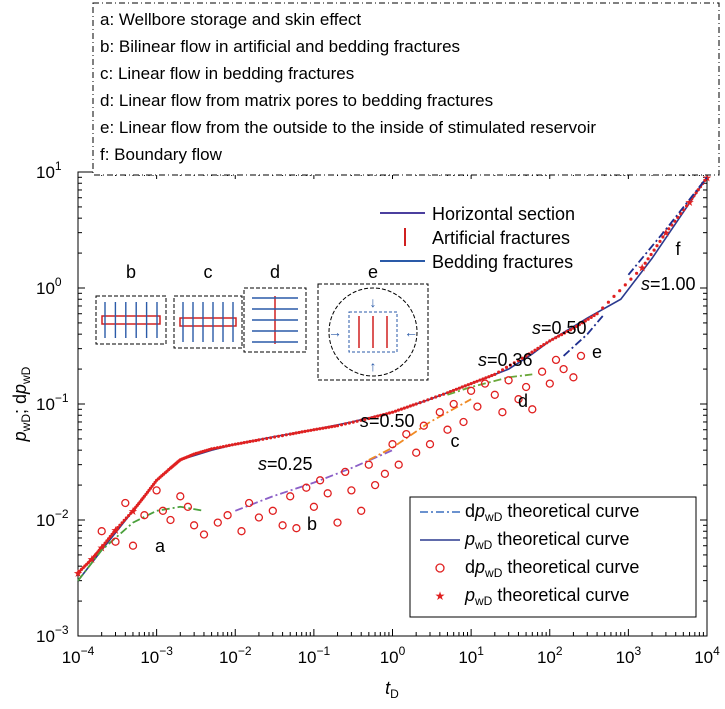  What do you see at coordinates (102, 548) in the screenshot?
I see `pwd-measured-star: ★` at bounding box center [102, 548].